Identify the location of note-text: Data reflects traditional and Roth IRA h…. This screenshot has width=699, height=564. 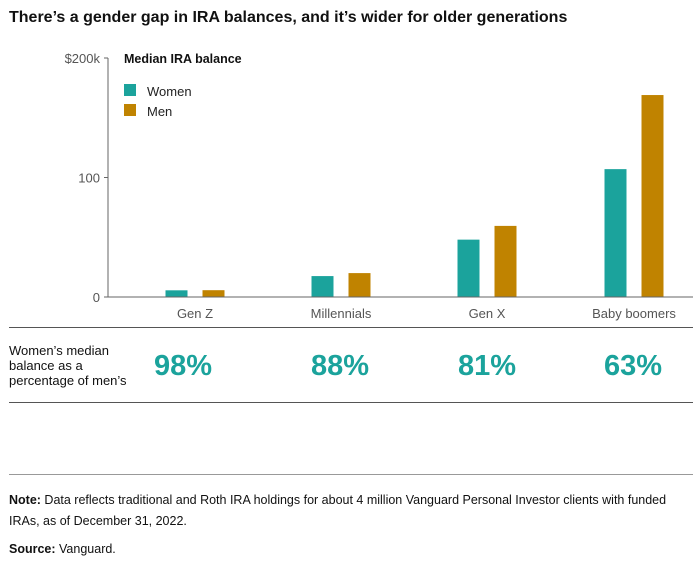
(338, 510).